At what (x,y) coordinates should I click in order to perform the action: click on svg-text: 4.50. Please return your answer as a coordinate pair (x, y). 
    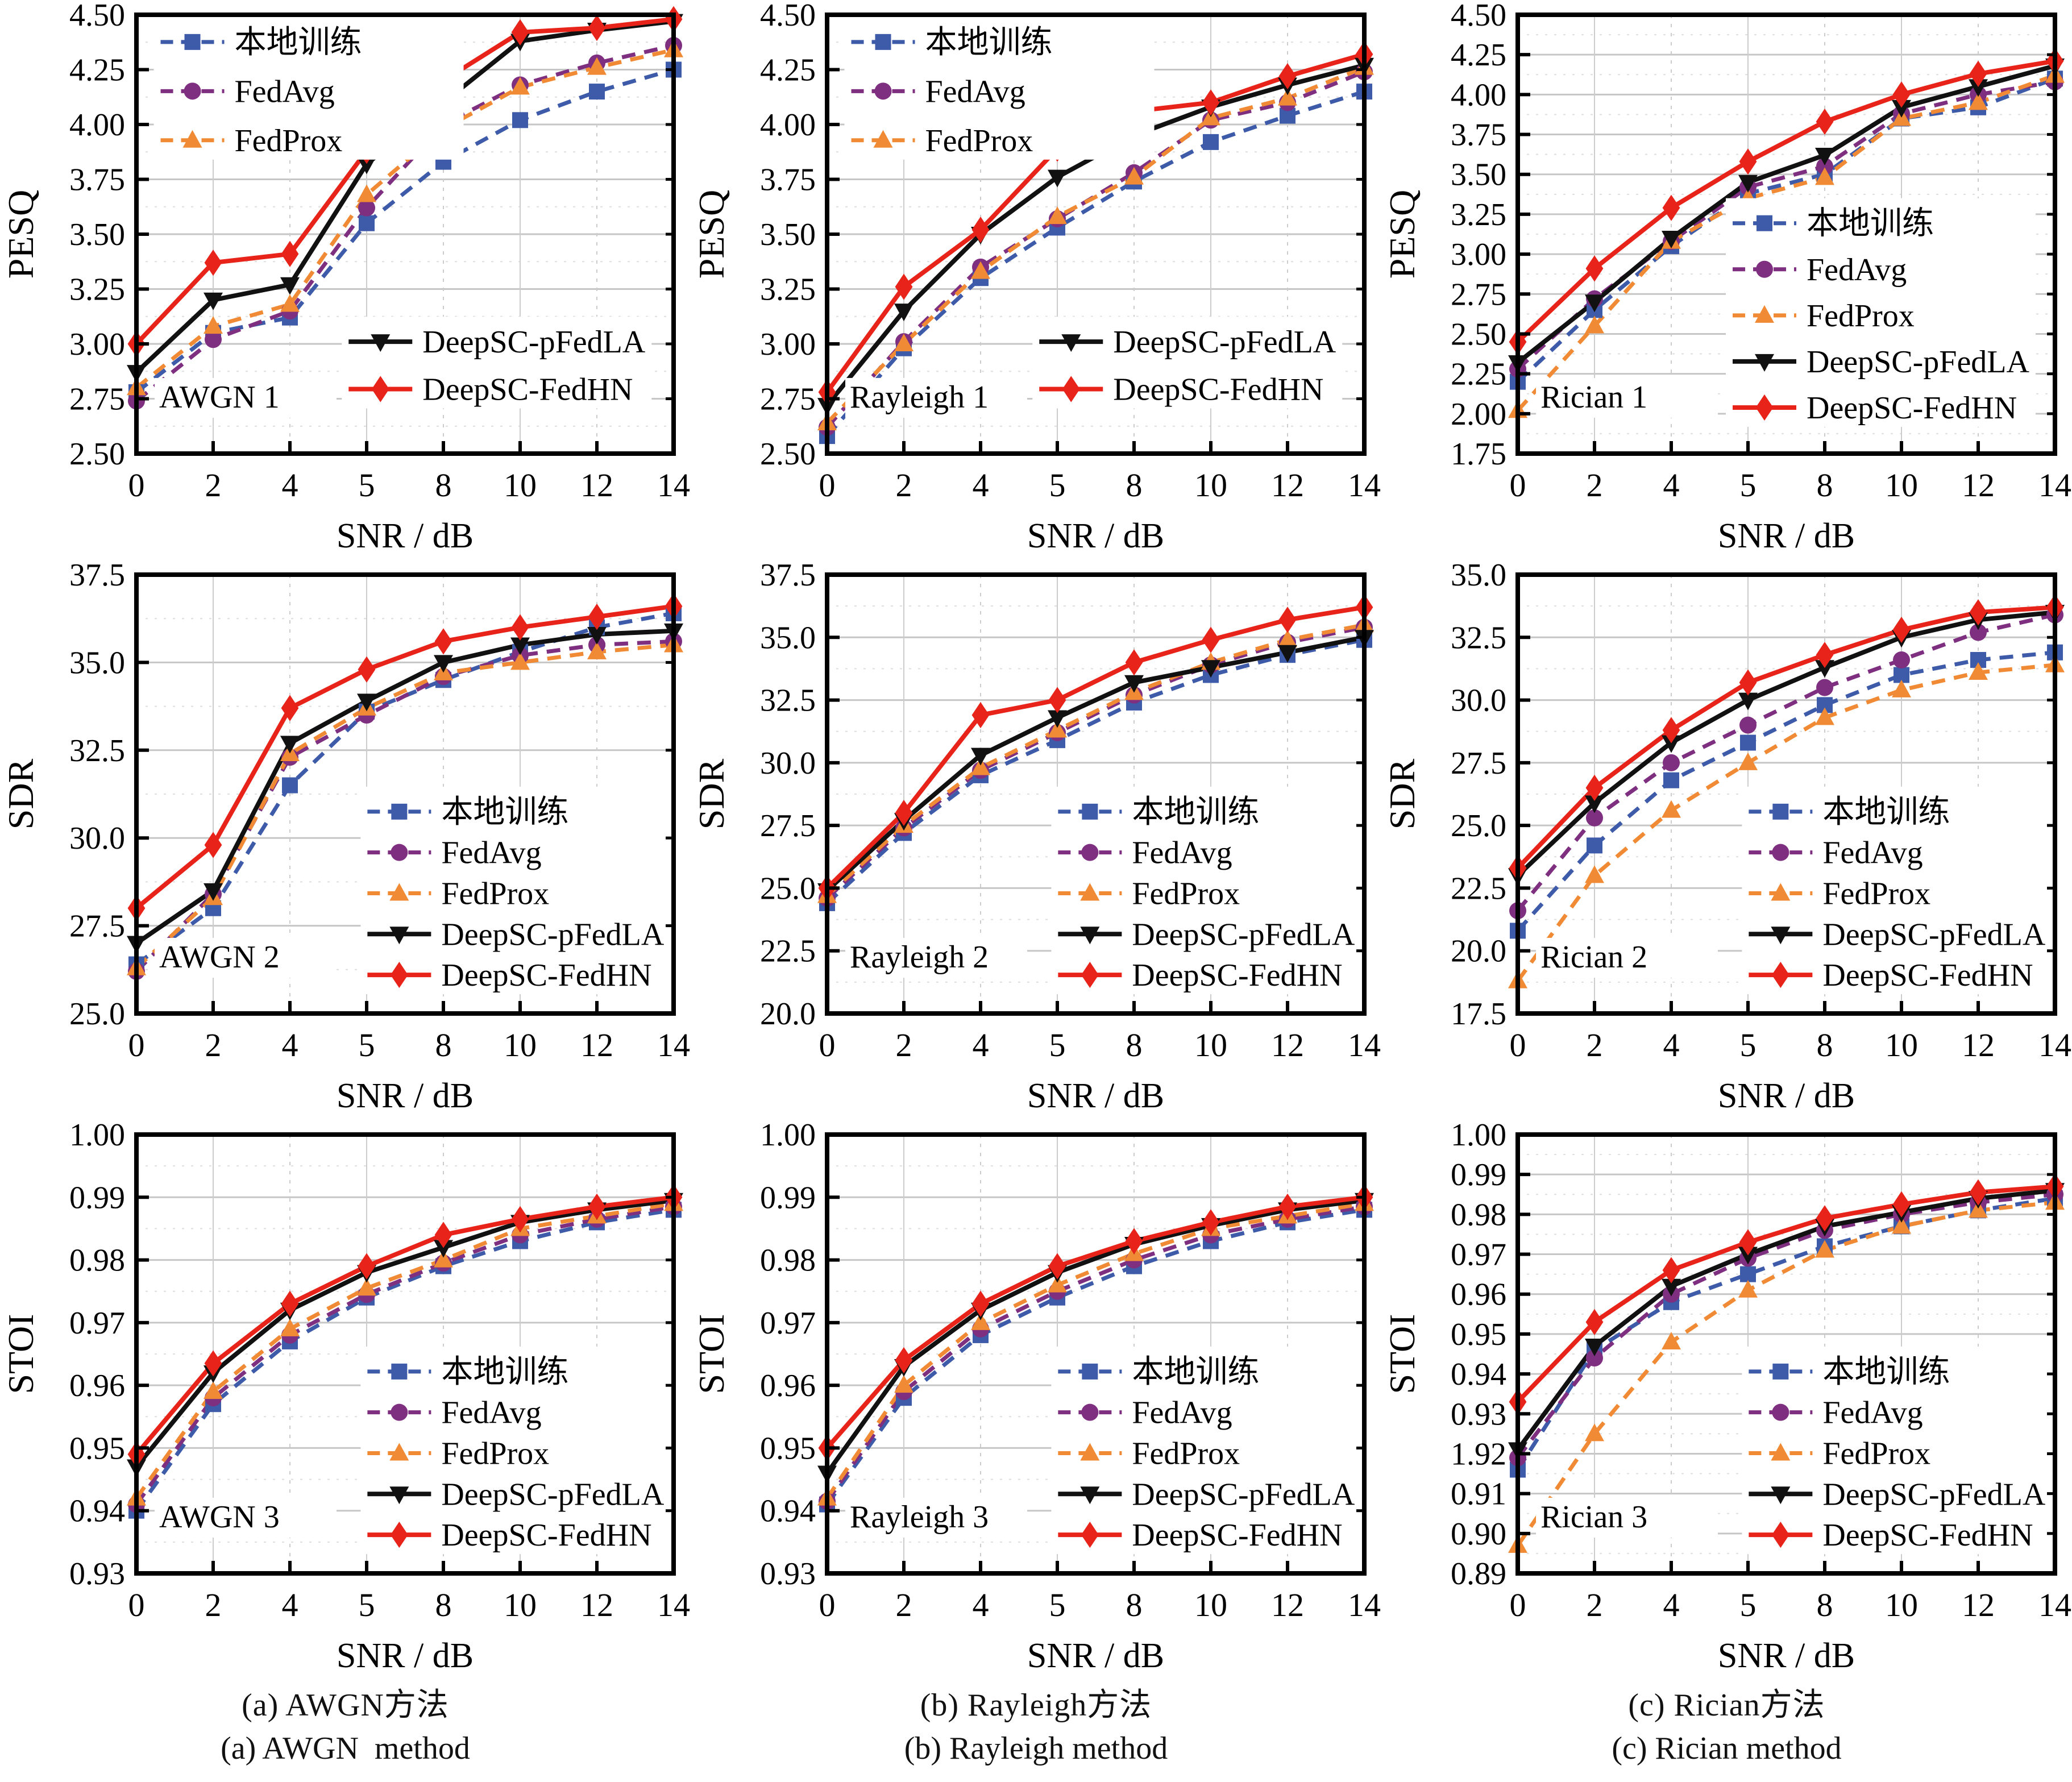
    Looking at the image, I should click on (1478, 16).